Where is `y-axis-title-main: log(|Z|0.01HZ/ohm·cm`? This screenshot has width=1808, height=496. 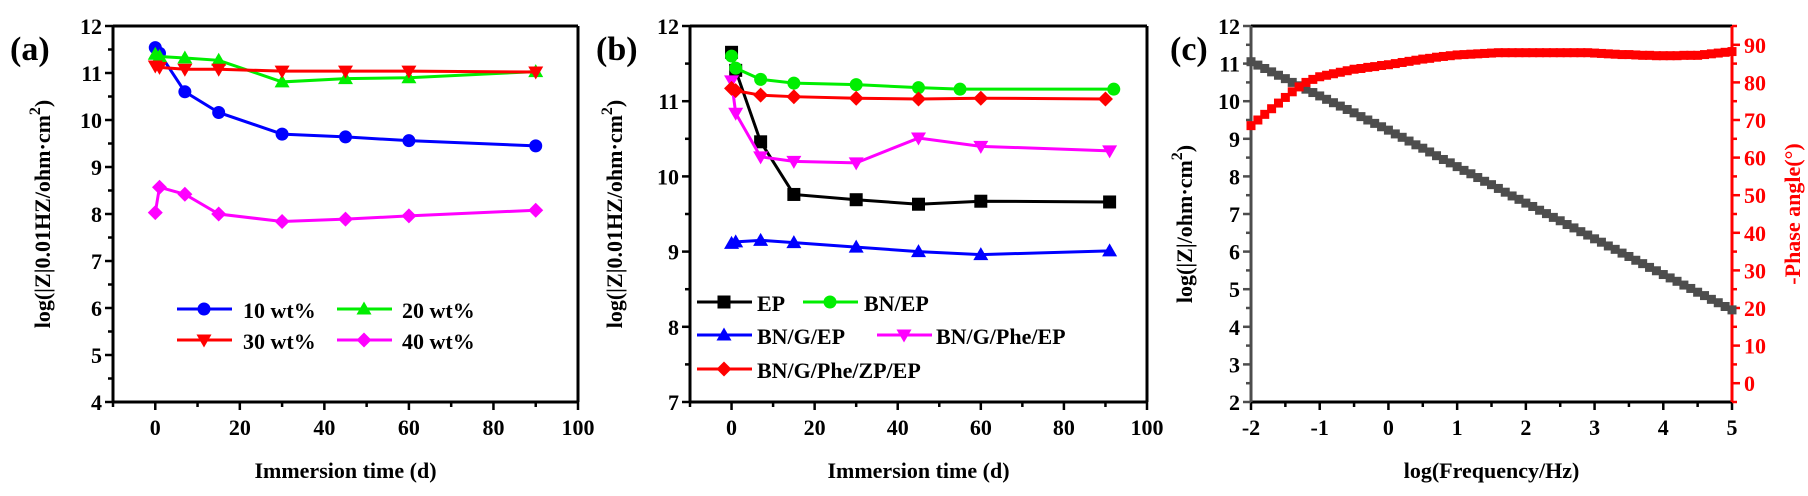
y-axis-title-main: log(|Z|0.01HZ/ohm·cm is located at coordinates (42, 221).